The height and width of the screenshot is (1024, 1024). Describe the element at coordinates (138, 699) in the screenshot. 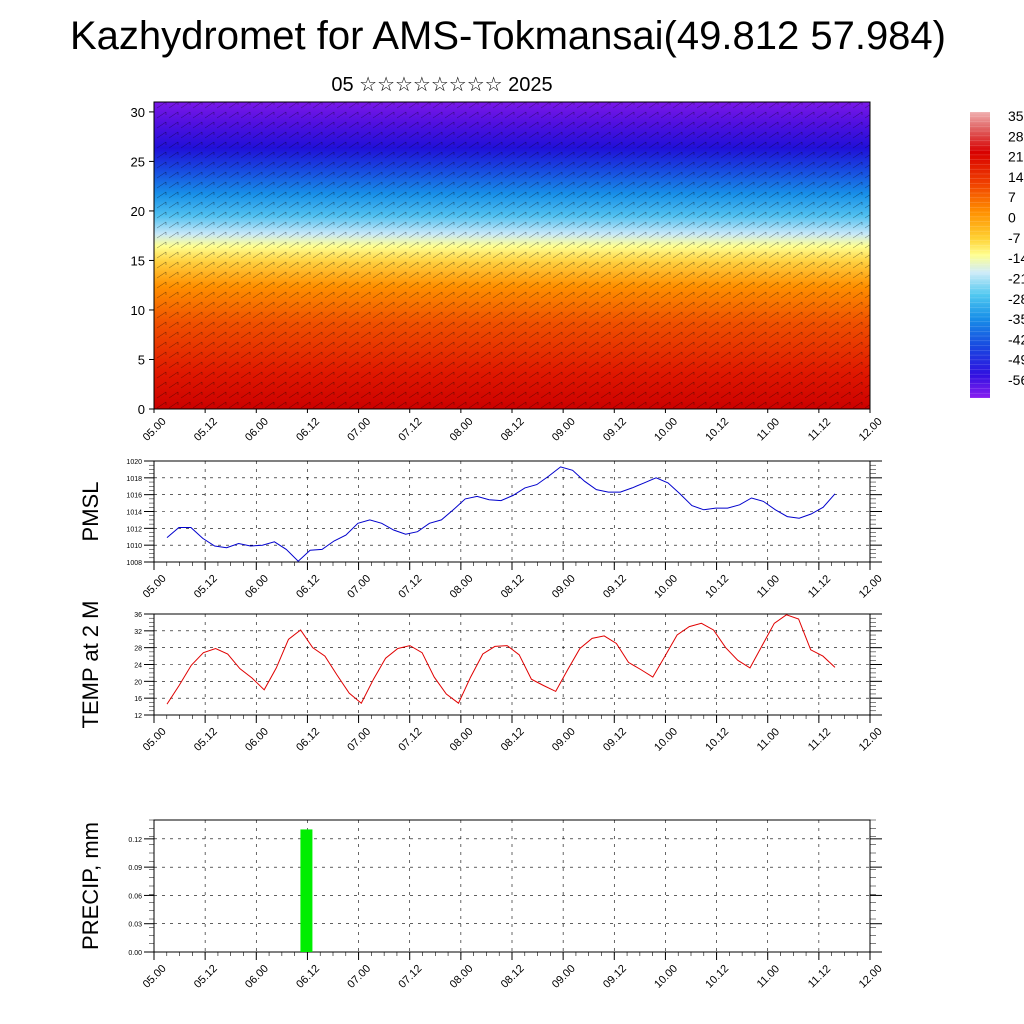

I see `ytick-label: 16` at that location.